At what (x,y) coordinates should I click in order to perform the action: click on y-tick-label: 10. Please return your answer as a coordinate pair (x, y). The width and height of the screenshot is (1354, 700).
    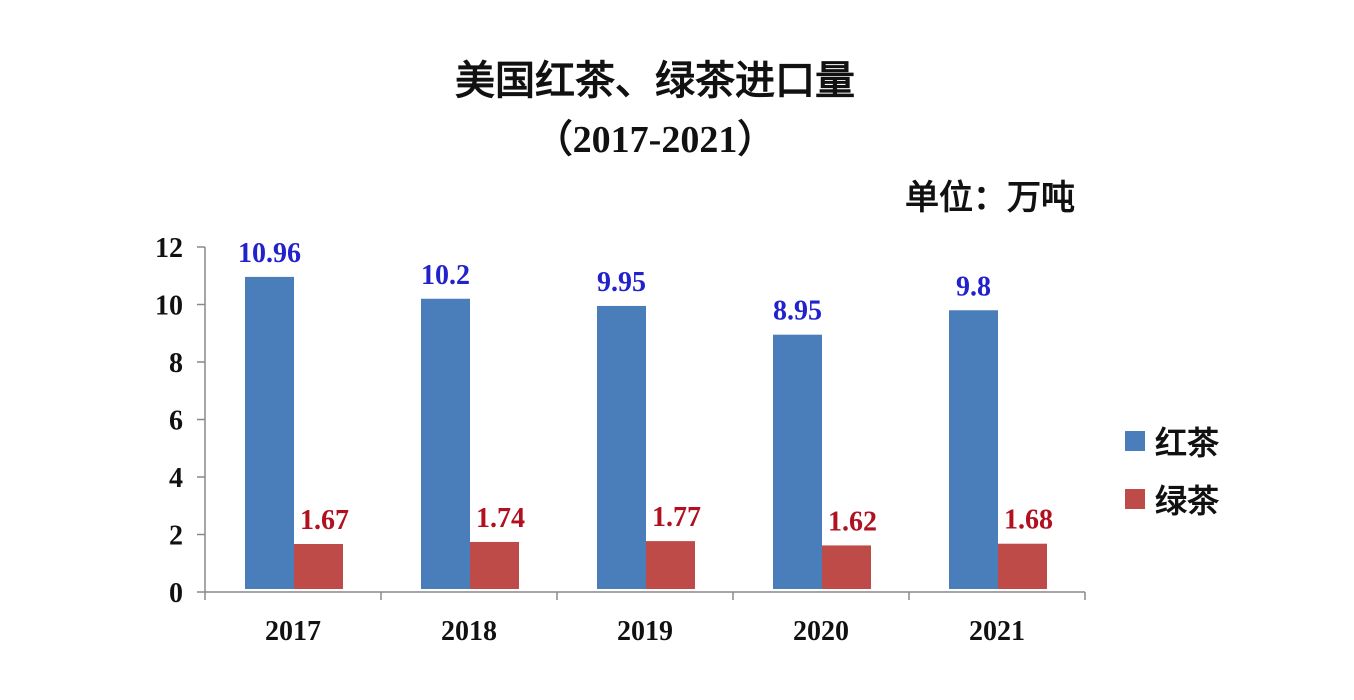
    Looking at the image, I should click on (169, 306).